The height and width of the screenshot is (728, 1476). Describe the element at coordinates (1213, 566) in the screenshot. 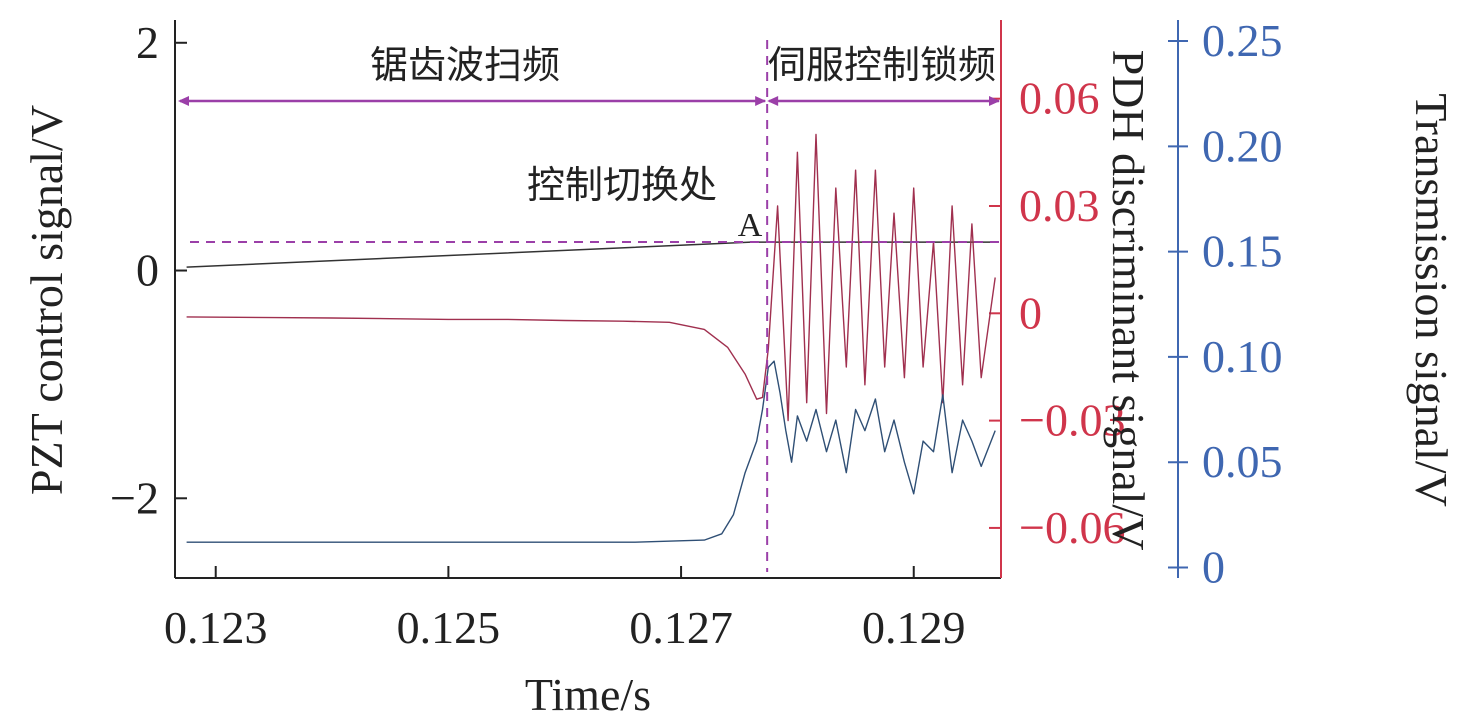

I see `transmission-tick-label: 0` at that location.